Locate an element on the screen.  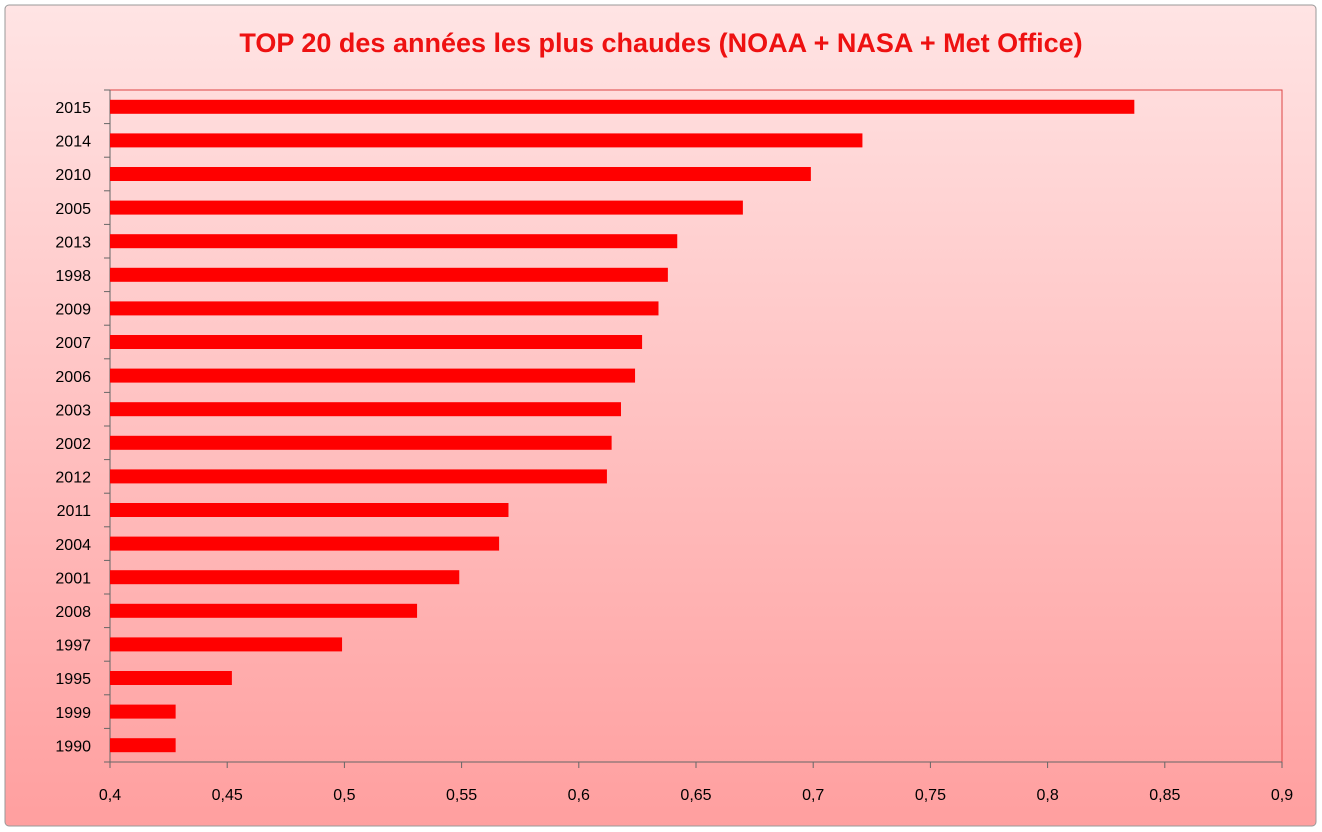
y-tick-label: 2012 is located at coordinates (73, 478).